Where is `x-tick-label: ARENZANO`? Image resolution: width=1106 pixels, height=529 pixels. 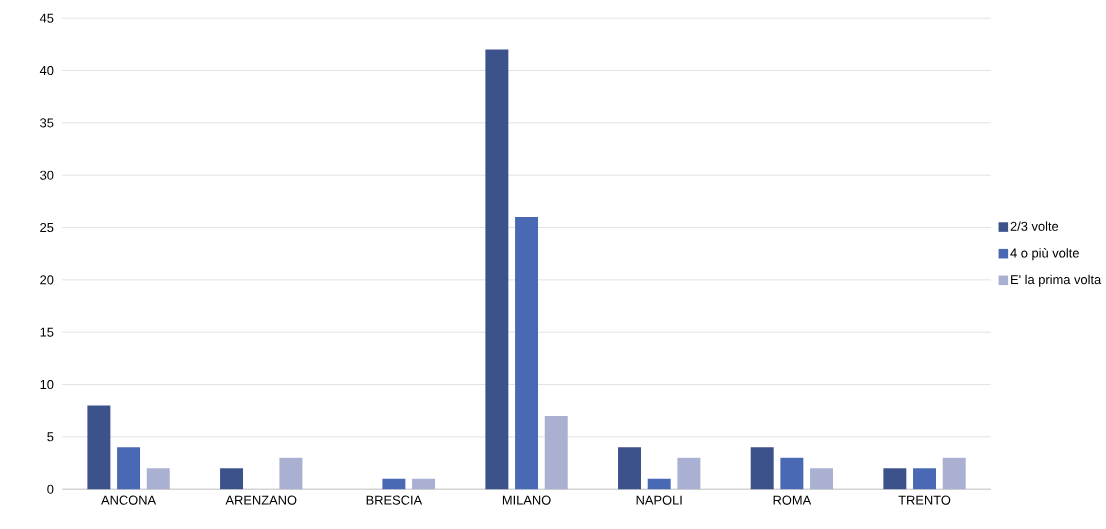 x-tick-label: ARENZANO is located at coordinates (261, 500).